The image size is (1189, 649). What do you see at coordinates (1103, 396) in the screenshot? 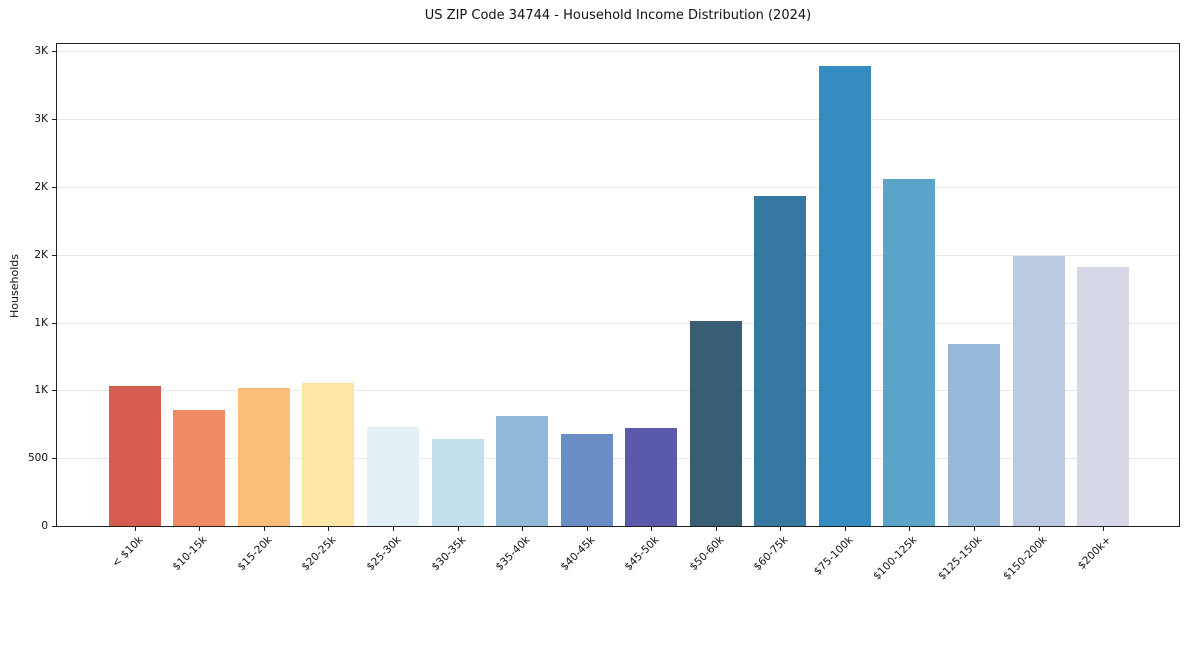
I see `bar-$200k+` at bounding box center [1103, 396].